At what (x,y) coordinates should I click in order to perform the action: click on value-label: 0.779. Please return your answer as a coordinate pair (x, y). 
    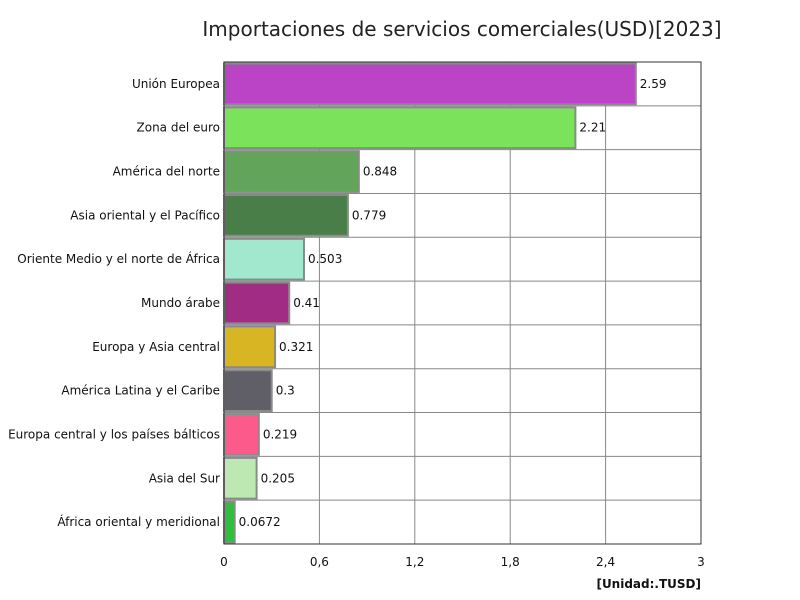
    Looking at the image, I should click on (369, 215).